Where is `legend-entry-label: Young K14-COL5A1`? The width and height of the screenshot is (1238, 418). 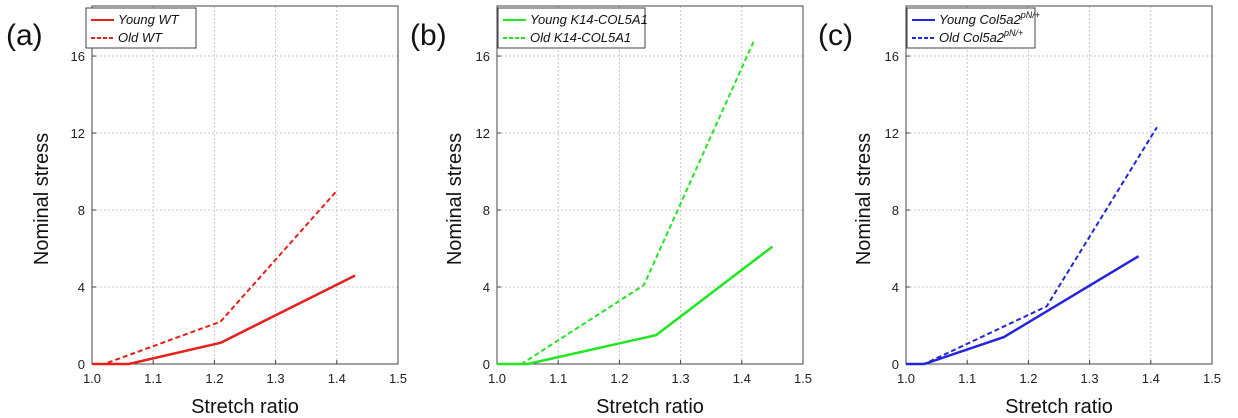
legend-entry-label: Young K14-COL5A1 is located at coordinates (589, 19).